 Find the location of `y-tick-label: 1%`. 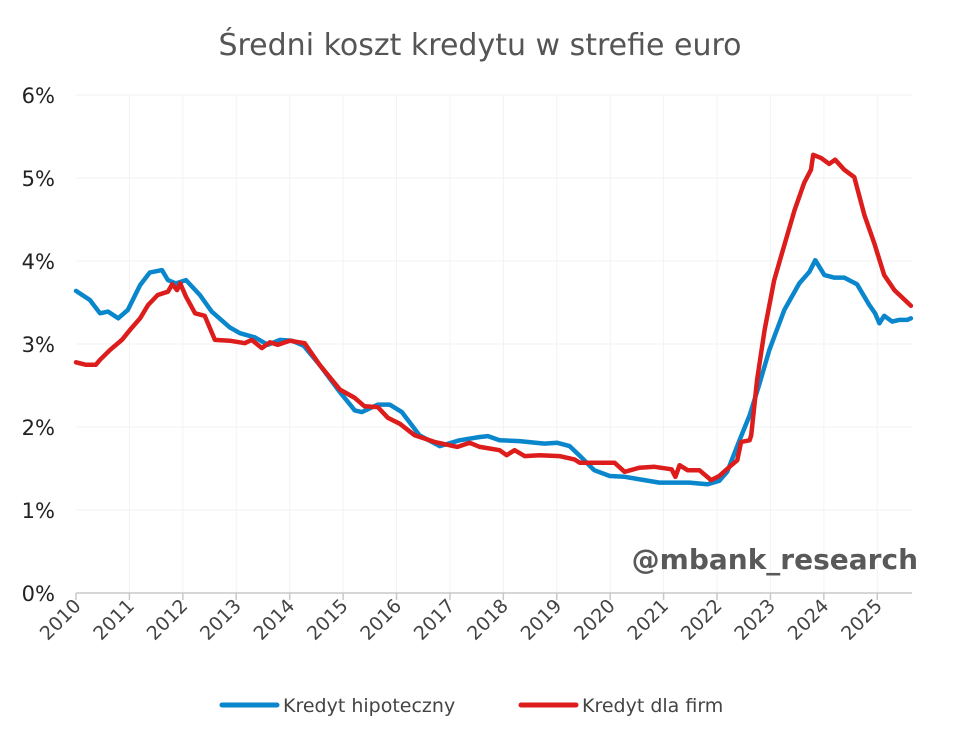

y-tick-label: 1% is located at coordinates (38, 511).